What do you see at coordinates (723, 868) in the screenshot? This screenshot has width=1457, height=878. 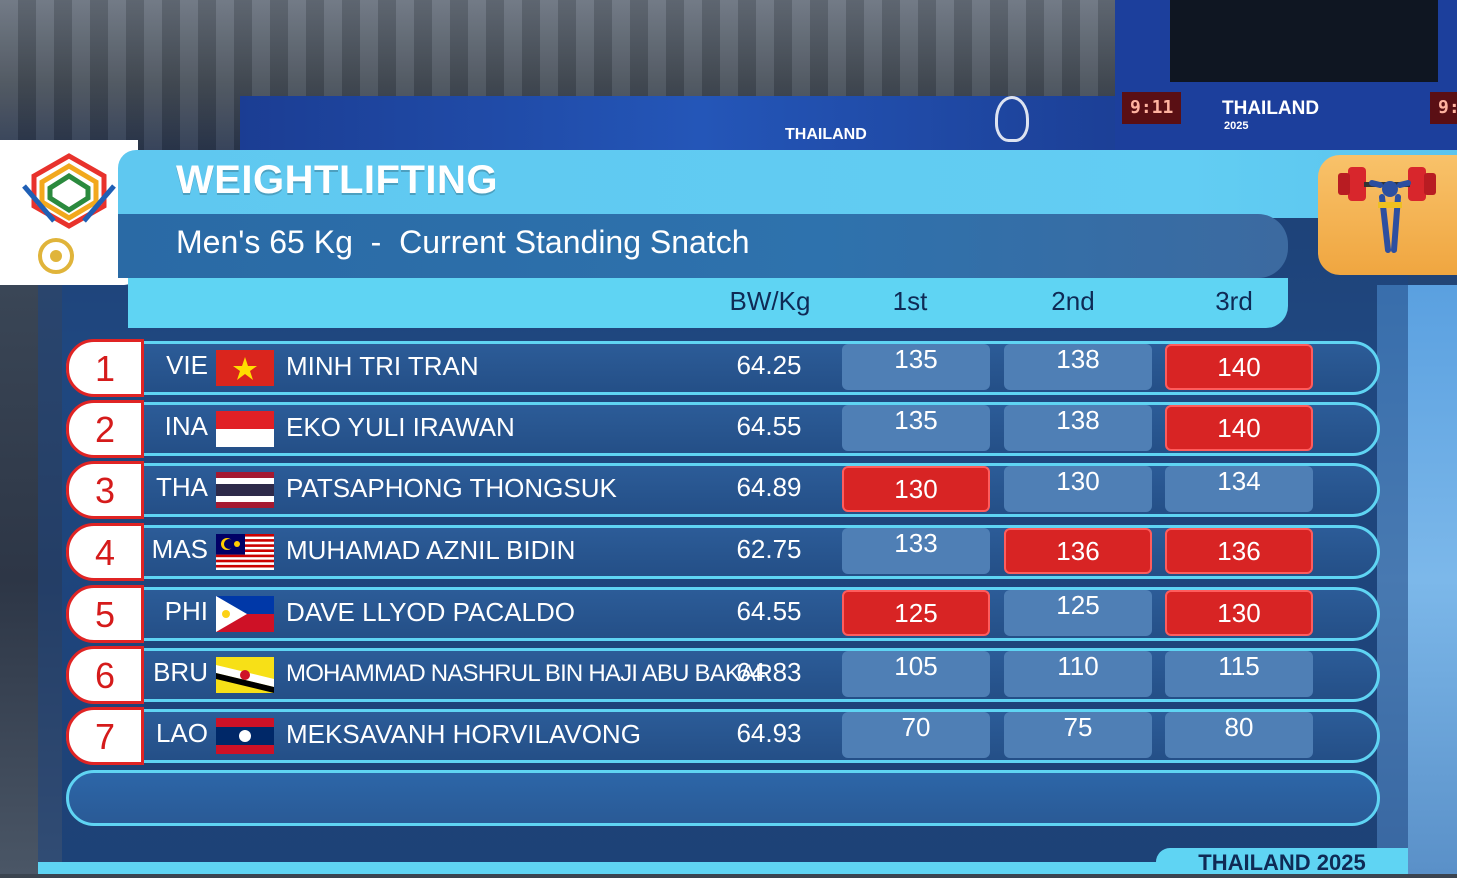 I see `footer-bar` at bounding box center [723, 868].